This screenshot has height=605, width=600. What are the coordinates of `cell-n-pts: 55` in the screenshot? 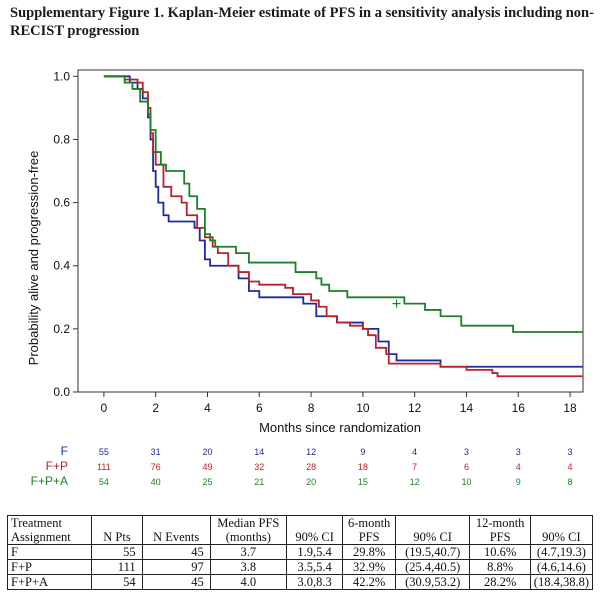 It's located at (117, 552).